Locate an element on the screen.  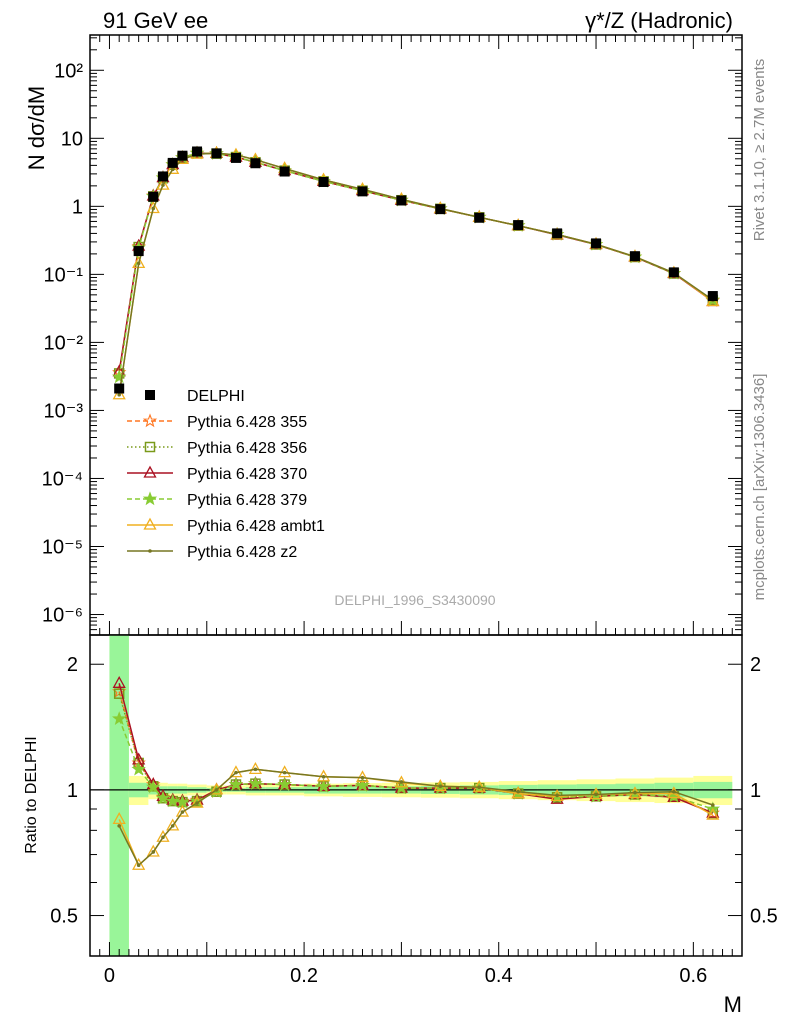
legend-label: Pythia 6.428 ambt1 is located at coordinates (256, 526).